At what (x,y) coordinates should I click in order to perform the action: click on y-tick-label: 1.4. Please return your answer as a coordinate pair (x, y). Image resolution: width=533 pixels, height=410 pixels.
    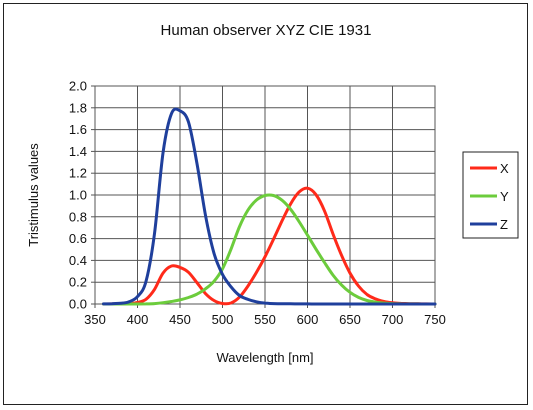
    Looking at the image, I should click on (78, 151).